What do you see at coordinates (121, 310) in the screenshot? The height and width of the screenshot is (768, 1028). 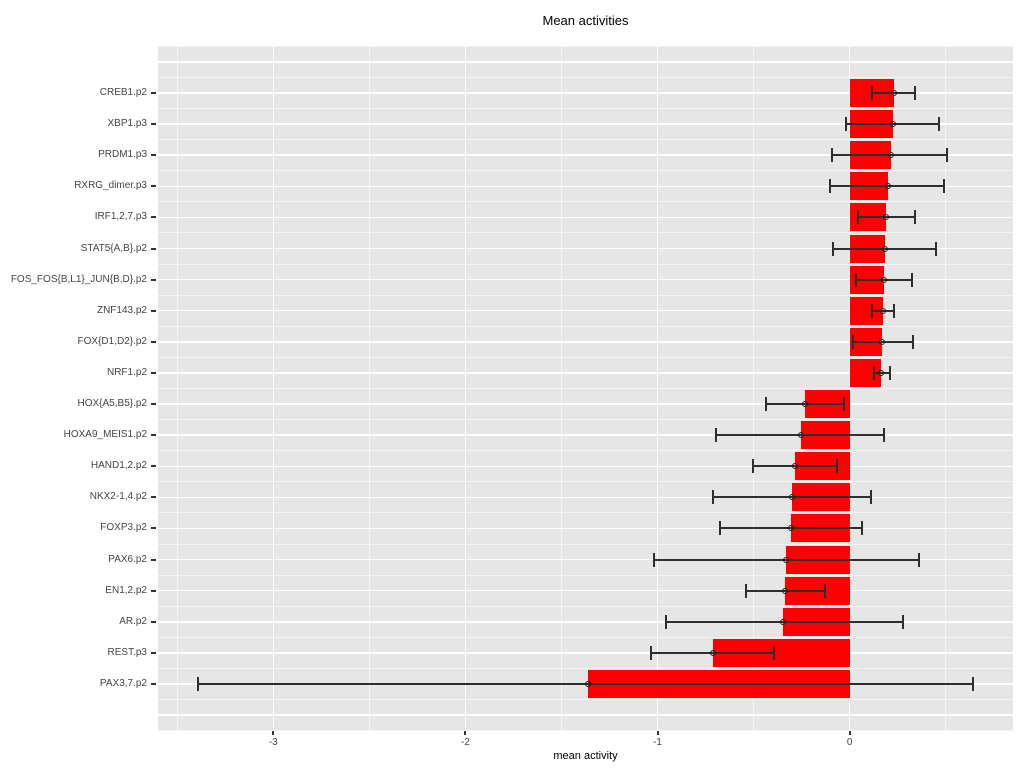 I see `y-axis-label: ZNF143.p2` at bounding box center [121, 310].